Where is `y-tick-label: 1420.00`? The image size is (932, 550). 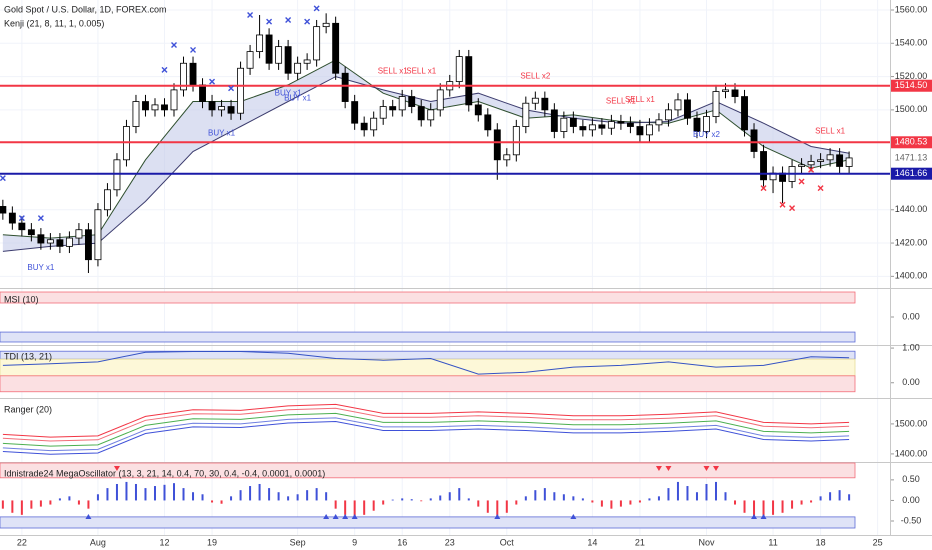
y-tick-label: 1420.00 is located at coordinates (911, 242).